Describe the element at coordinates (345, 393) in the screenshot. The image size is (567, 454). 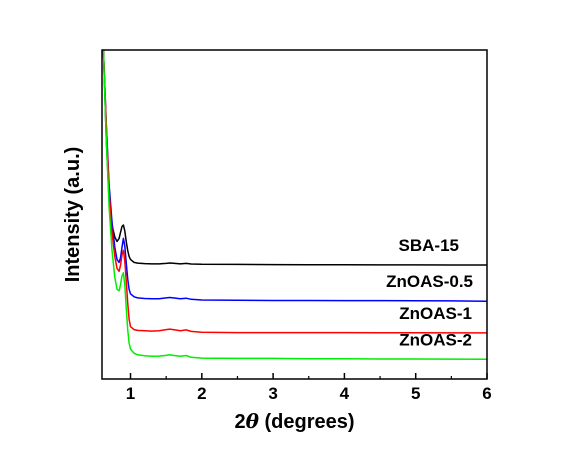
I see `x-tick-label: 4` at that location.